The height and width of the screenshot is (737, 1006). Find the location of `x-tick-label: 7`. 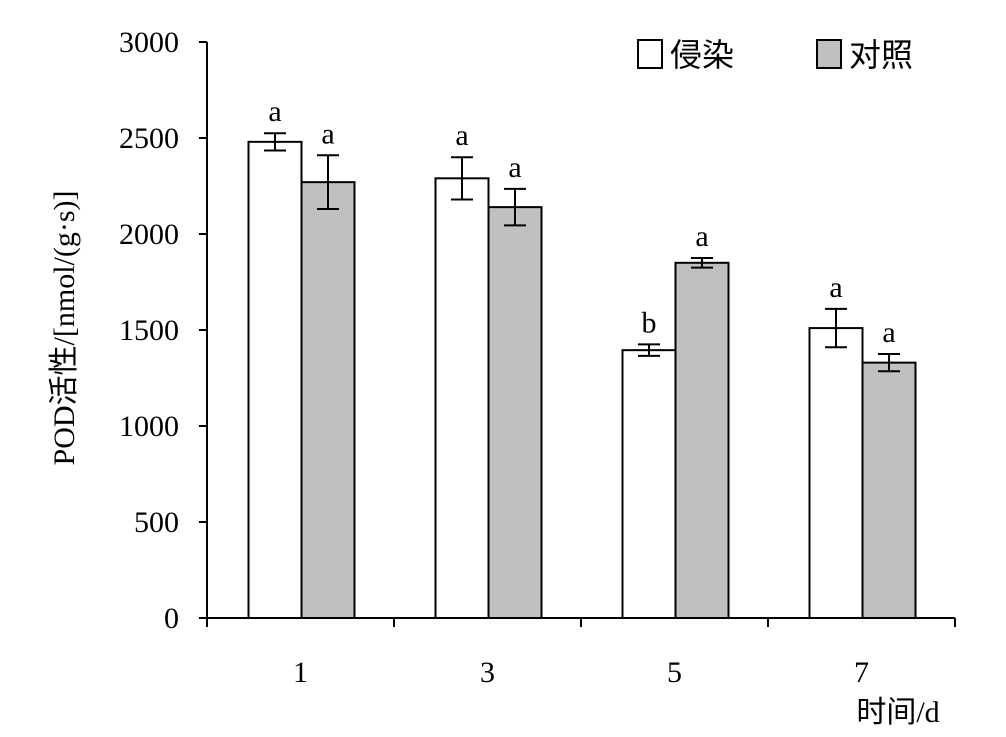

x-tick-label: 7 is located at coordinates (861, 672).